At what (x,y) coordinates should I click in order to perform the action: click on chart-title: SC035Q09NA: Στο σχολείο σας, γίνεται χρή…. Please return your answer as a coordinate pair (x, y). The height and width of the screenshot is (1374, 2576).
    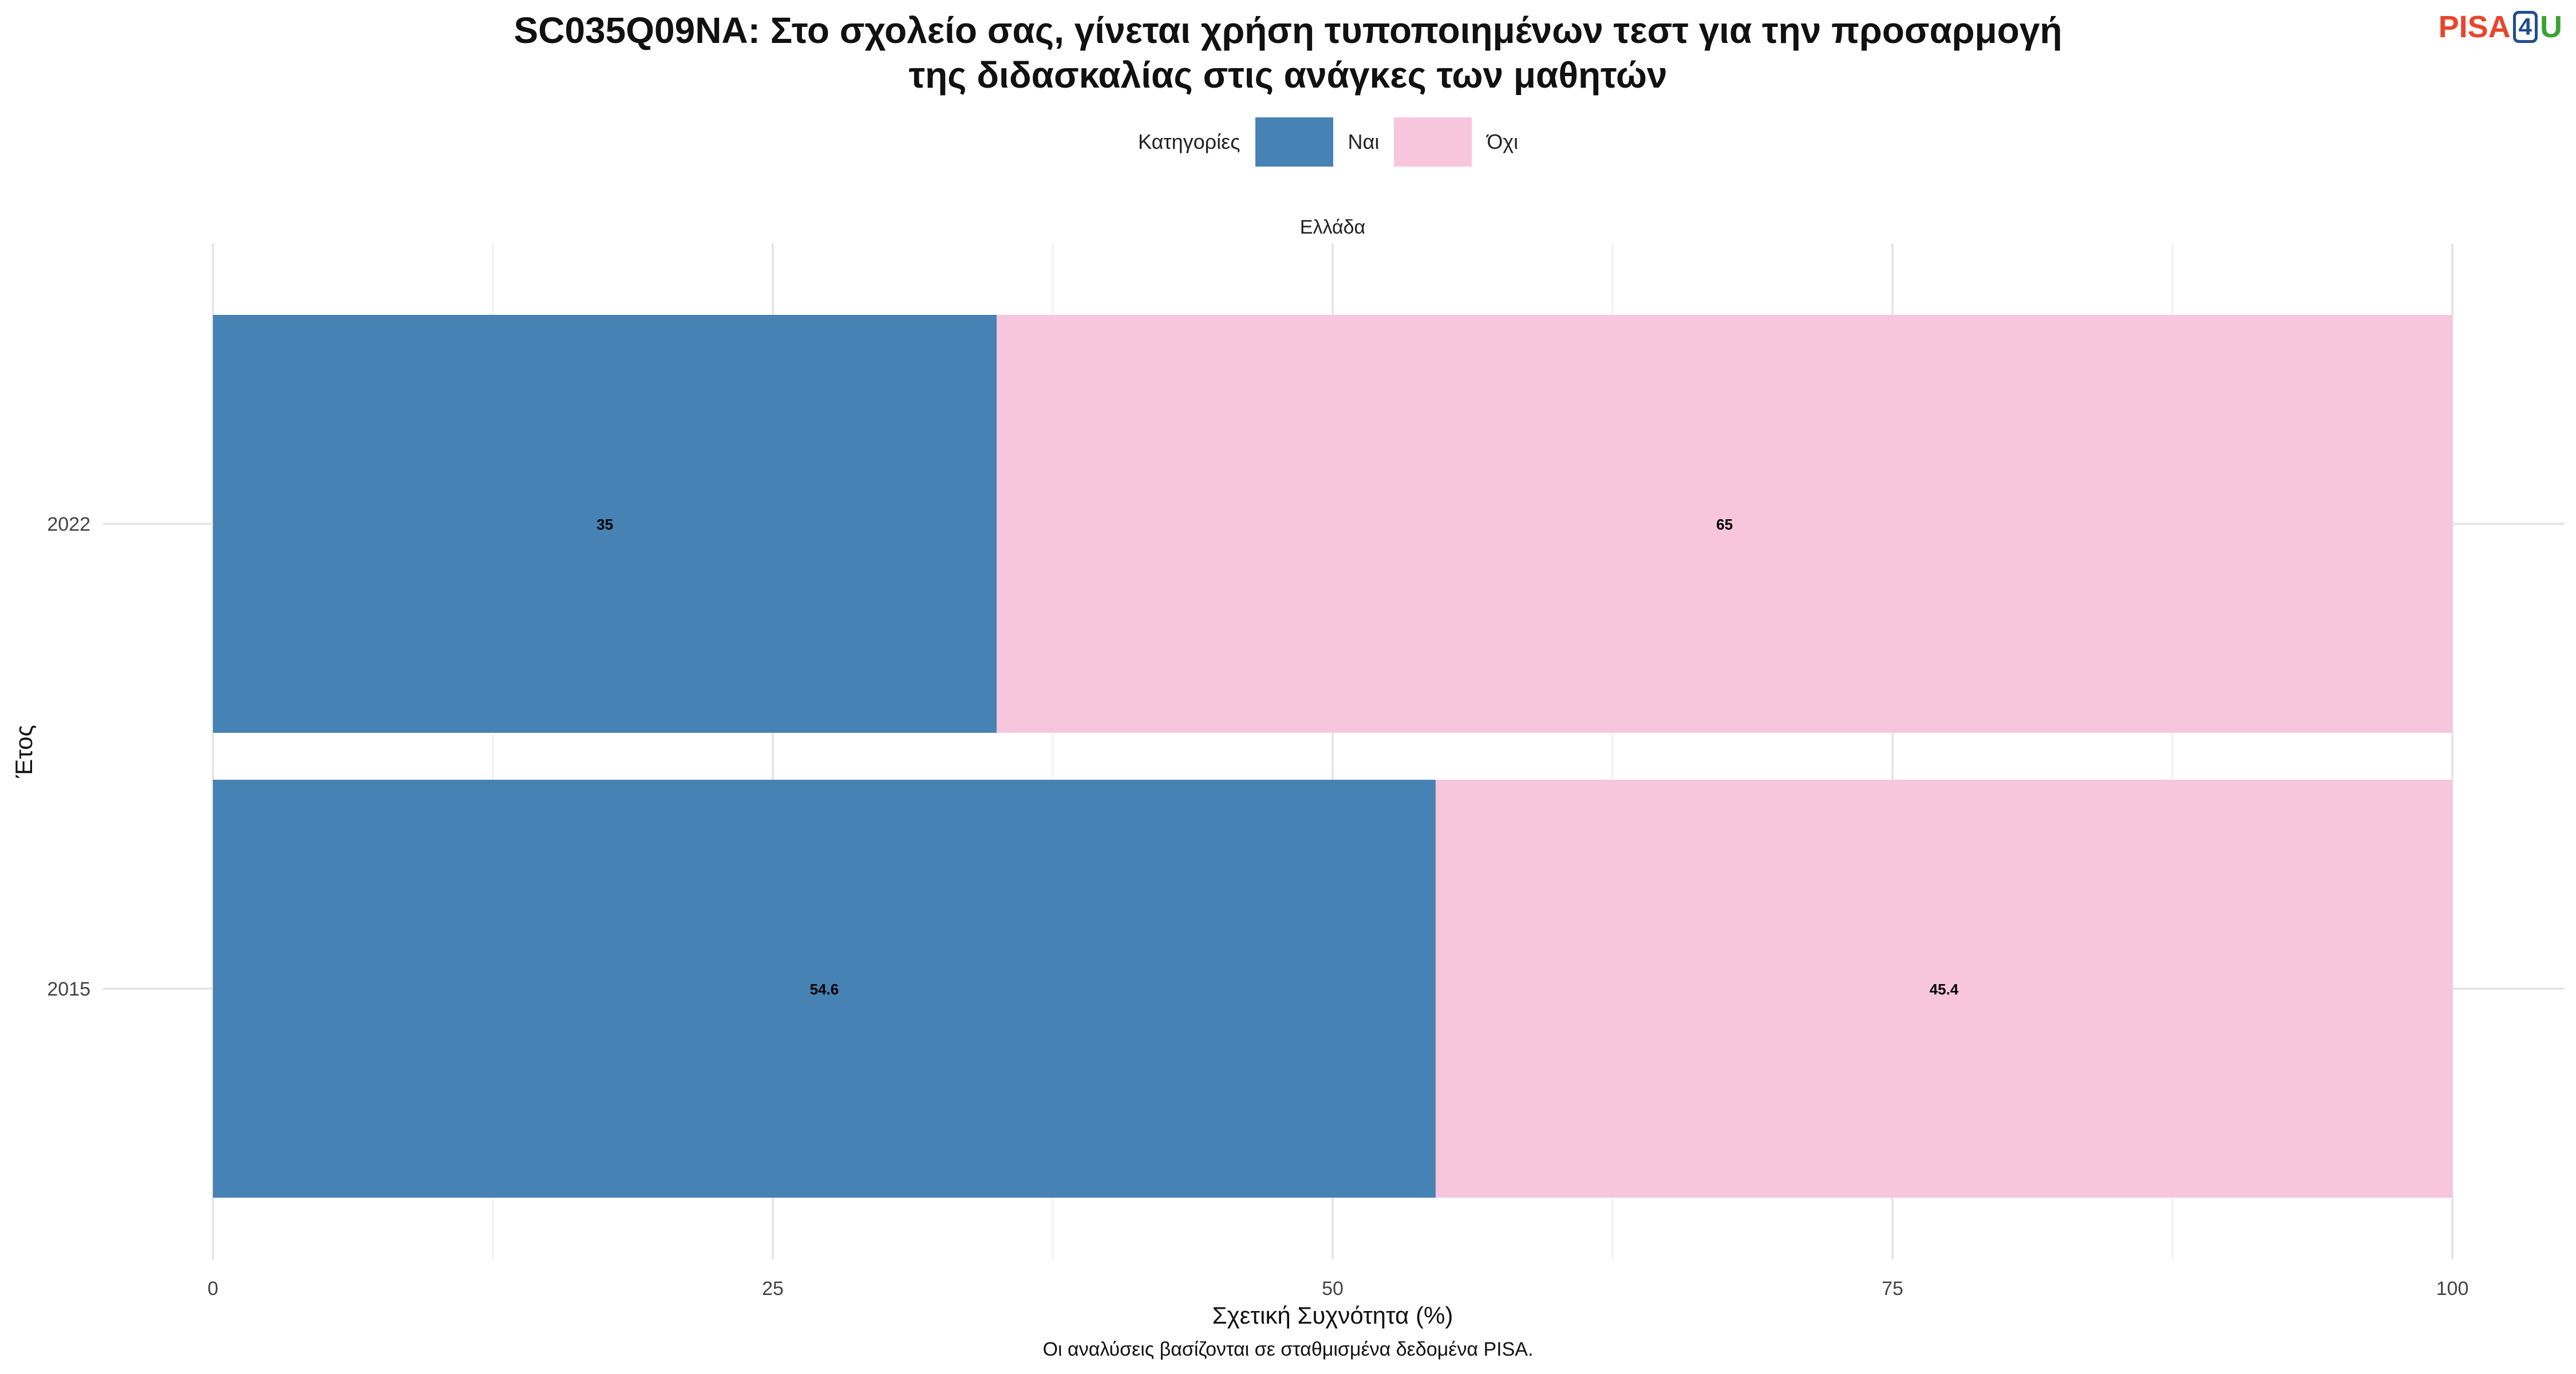
    Looking at the image, I should click on (1288, 52).